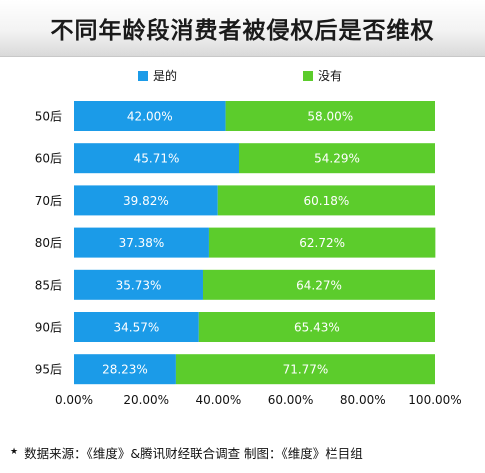  I want to click on data-label-70-series-1: 39.82%, so click(146, 201).